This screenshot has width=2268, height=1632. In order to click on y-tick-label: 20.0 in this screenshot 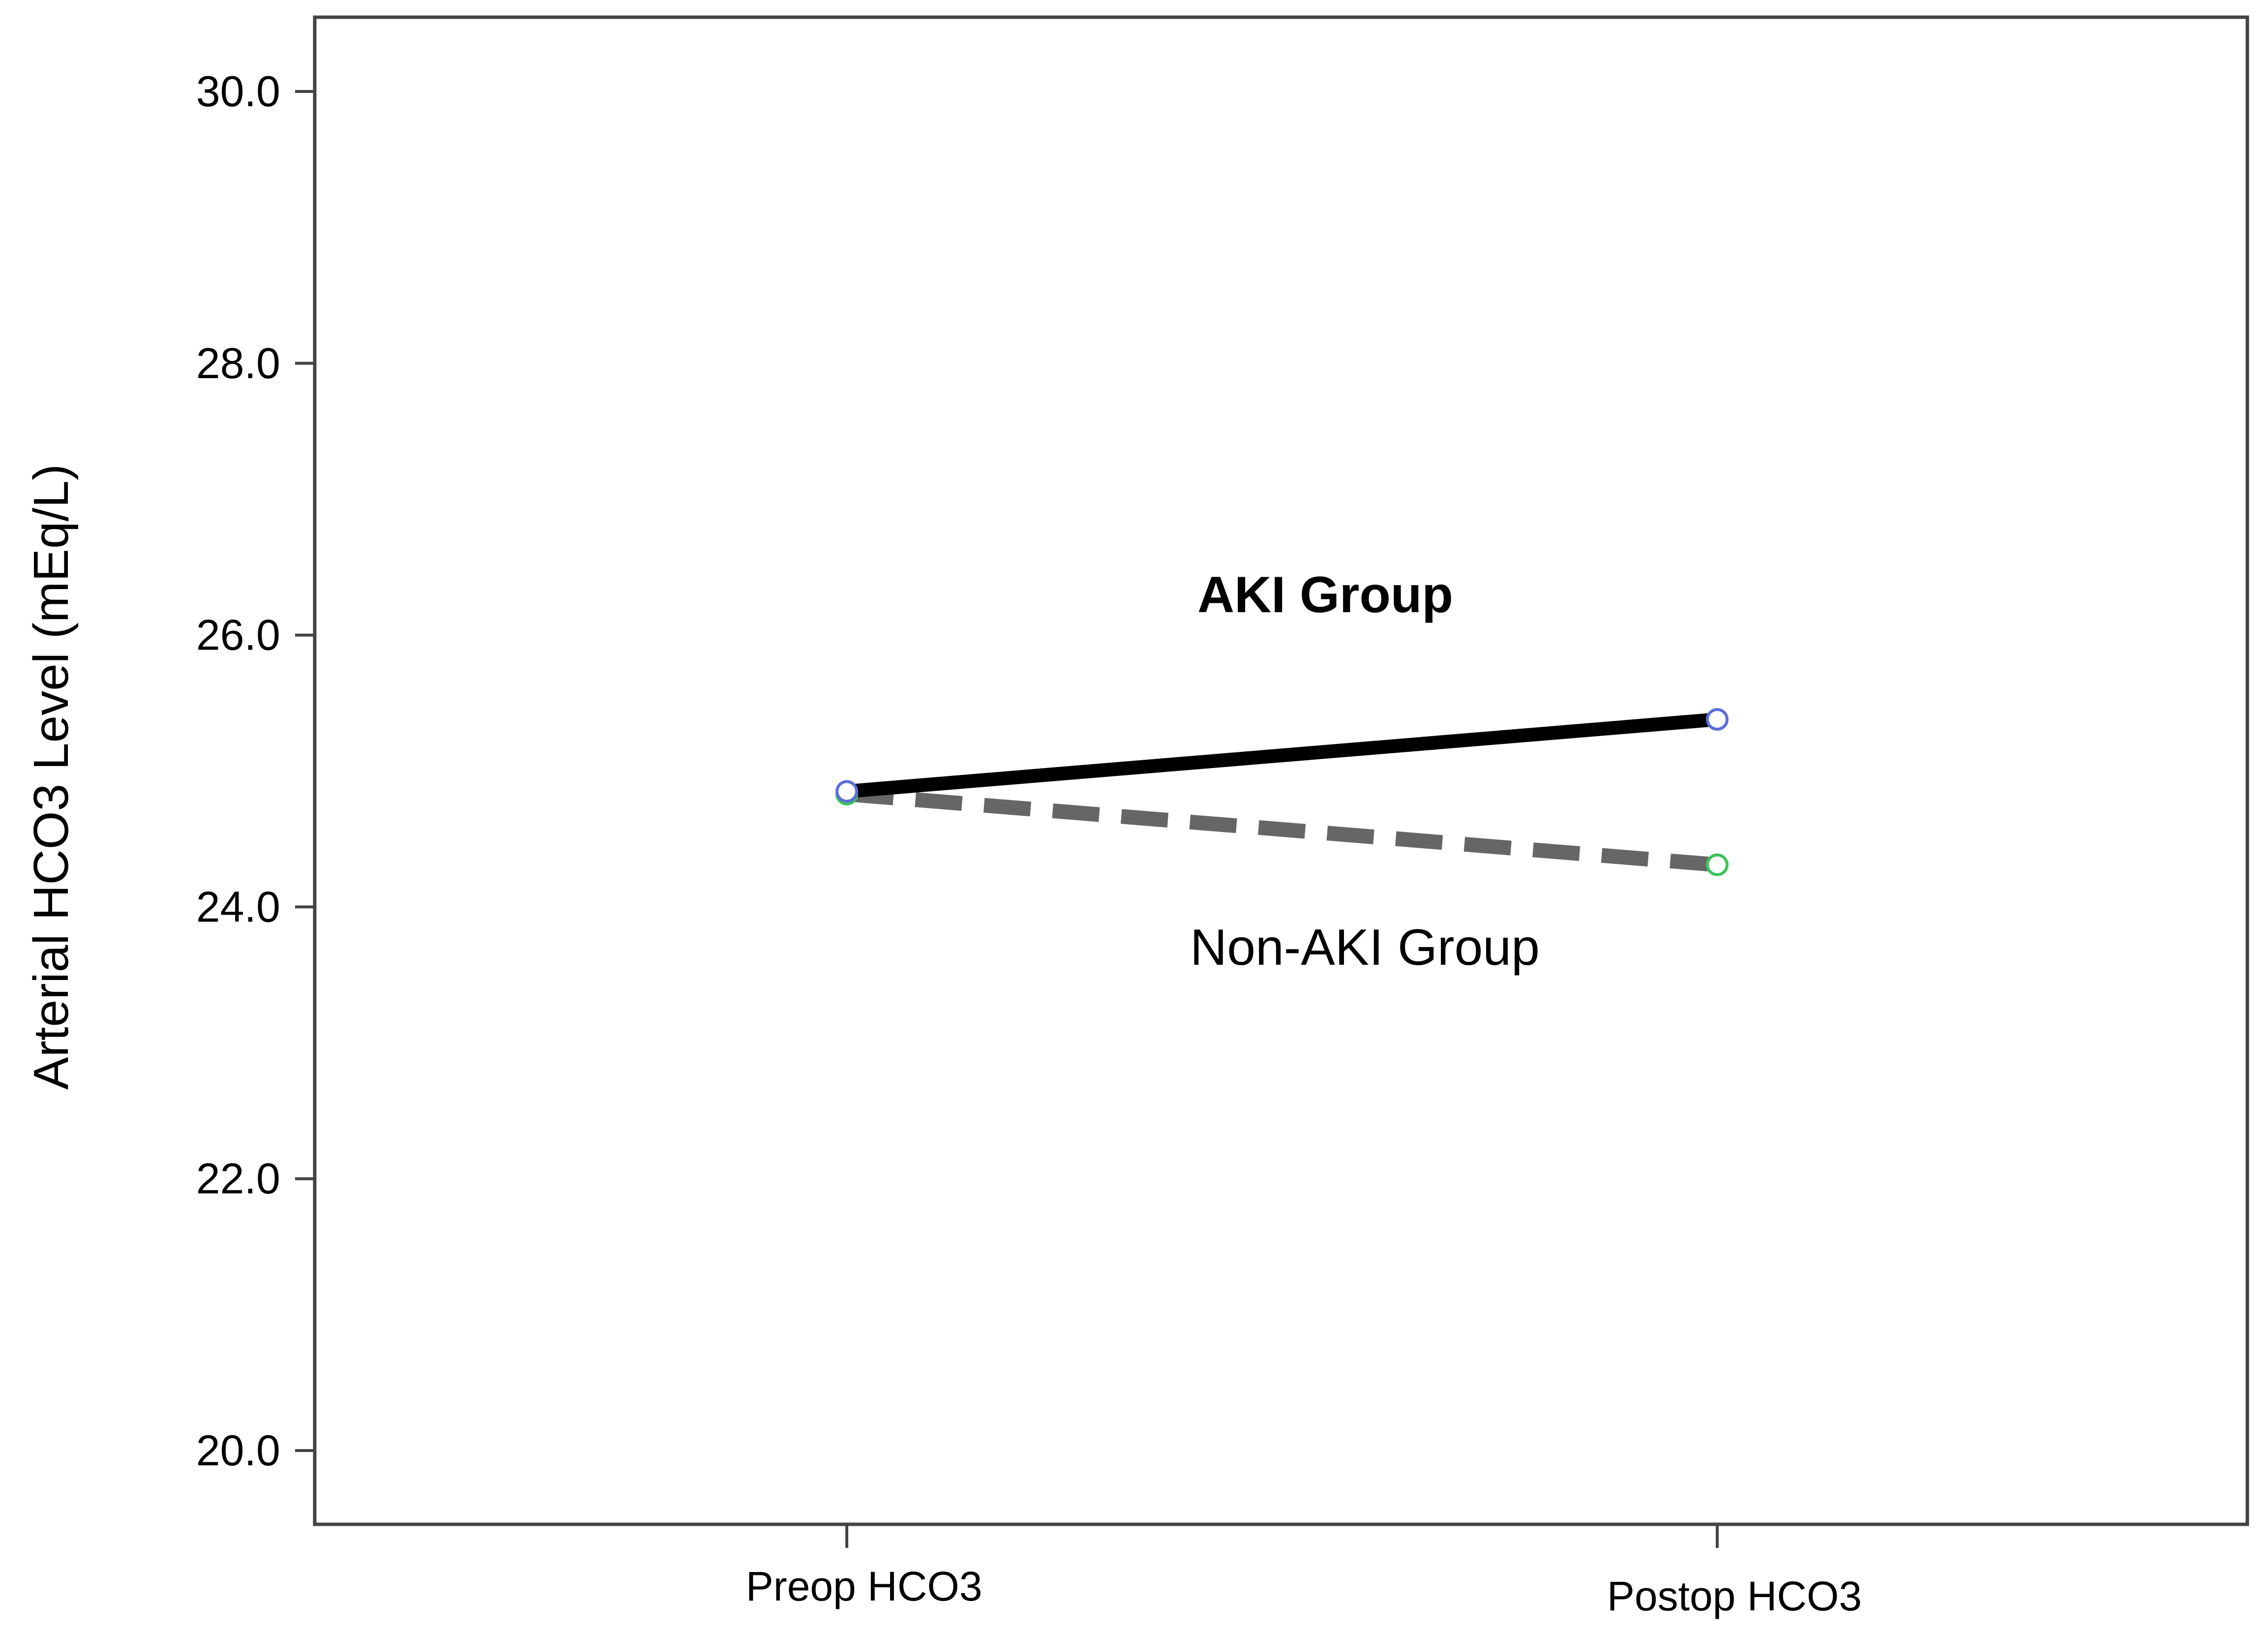, I will do `click(238, 1450)`.